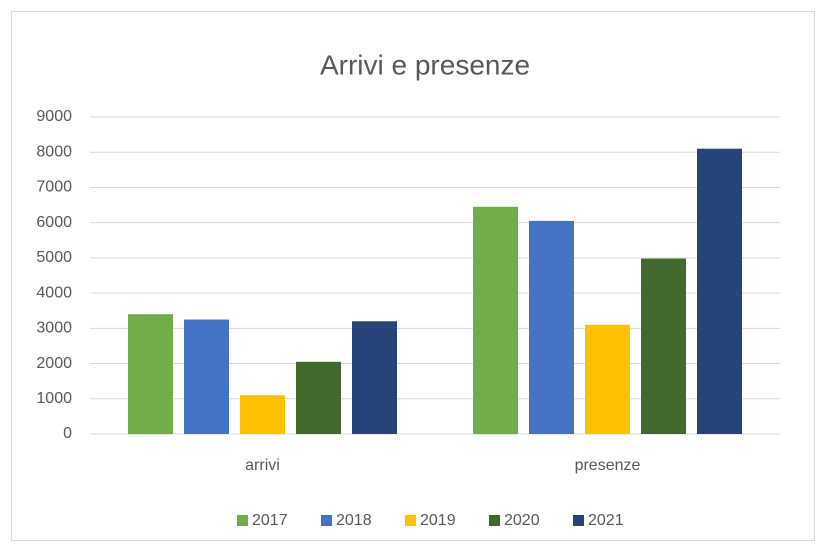 The height and width of the screenshot is (552, 825). What do you see at coordinates (54, 257) in the screenshot?
I see `y-tick-label: 5000` at bounding box center [54, 257].